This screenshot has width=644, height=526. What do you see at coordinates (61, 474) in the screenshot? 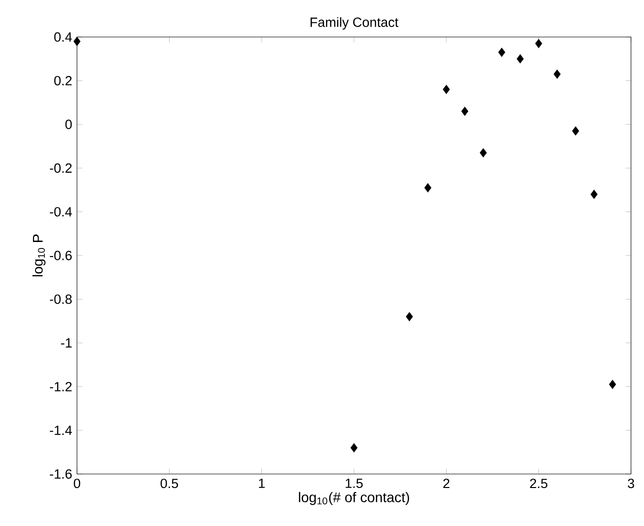
I see `y-tick-label: -1.6` at bounding box center [61, 474].